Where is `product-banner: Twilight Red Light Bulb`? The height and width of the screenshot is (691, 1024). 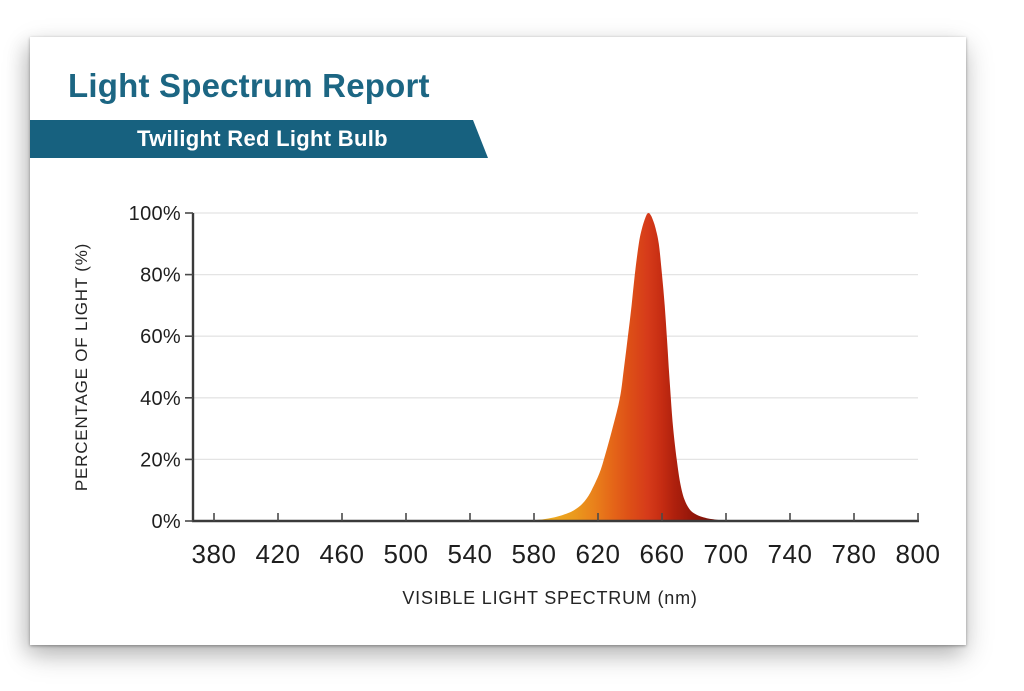 product-banner: Twilight Red Light Bulb is located at coordinates (259, 139).